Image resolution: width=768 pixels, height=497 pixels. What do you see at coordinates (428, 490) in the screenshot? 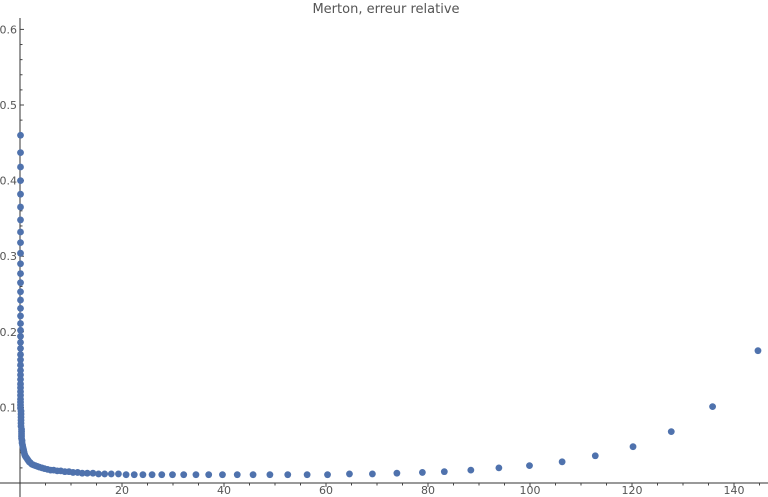
I see `x-tick-label: 80` at bounding box center [428, 490].